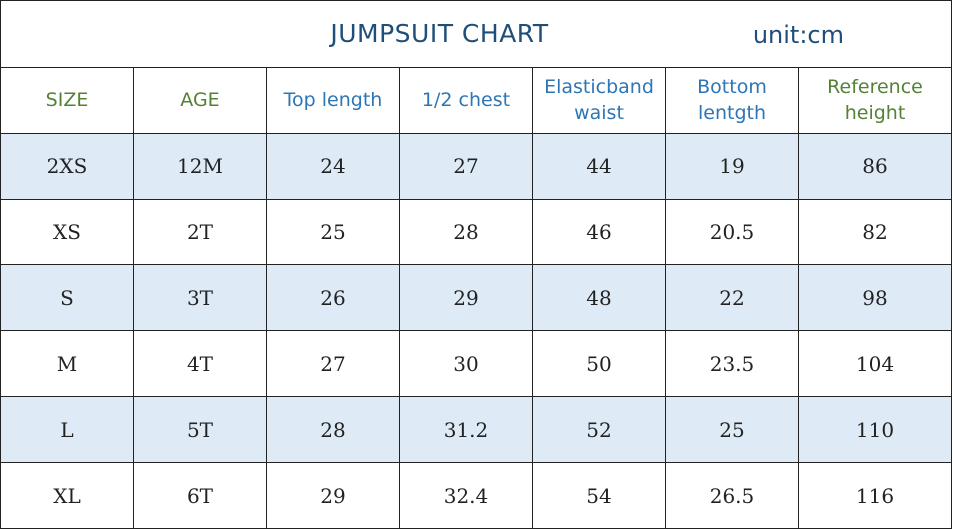 The width and height of the screenshot is (953, 530). What do you see at coordinates (333, 166) in the screenshot?
I see `table-cell: 24` at bounding box center [333, 166].